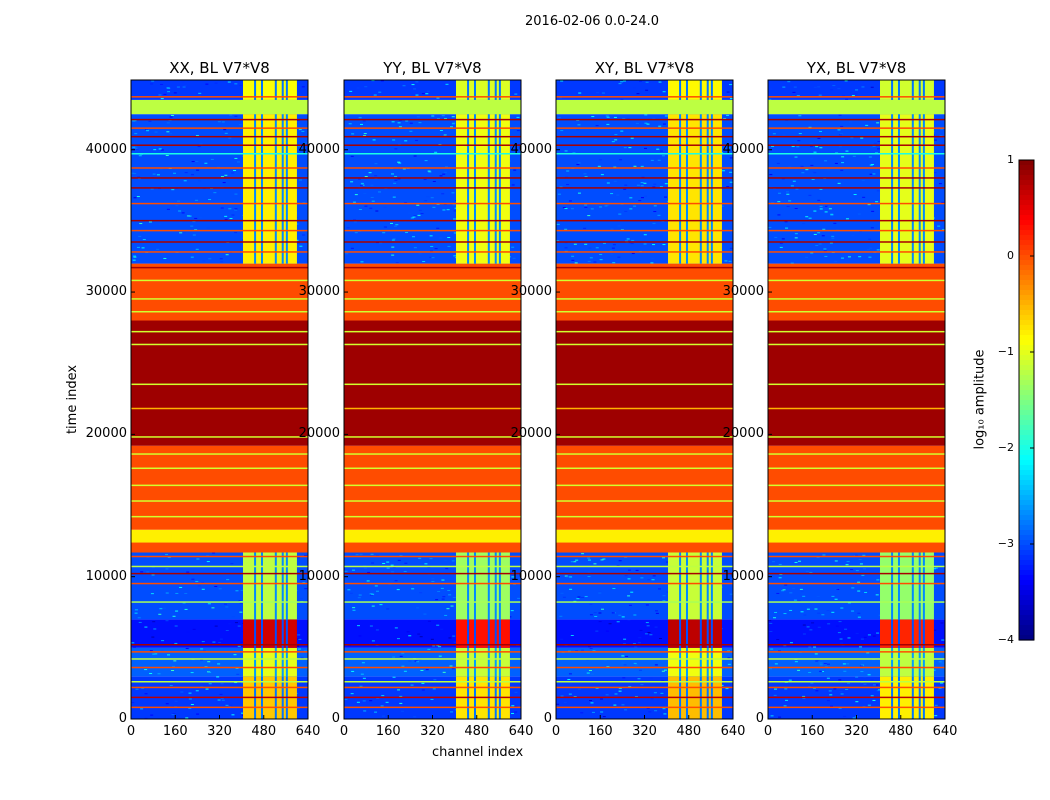 The height and width of the screenshot is (800, 1050). Describe the element at coordinates (901, 731) in the screenshot. I see `x-tick-label: 480` at that location.